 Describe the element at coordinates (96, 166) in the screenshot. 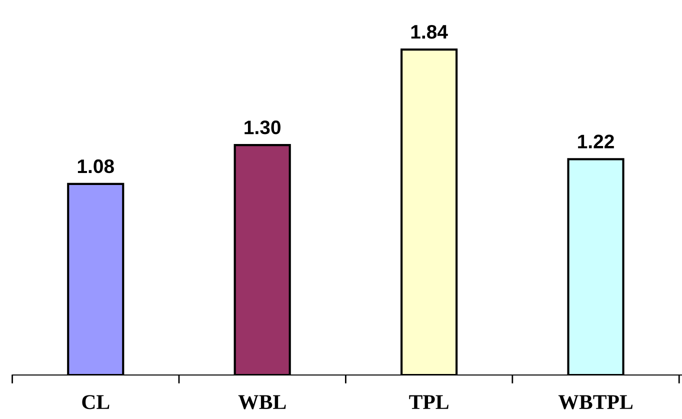

I see `data-label: 1.08` at that location.